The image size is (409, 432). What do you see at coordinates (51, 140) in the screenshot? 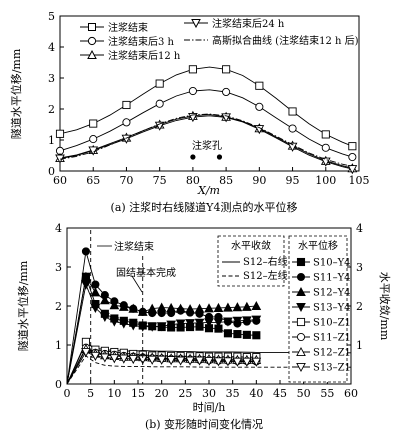
I see `chart-a-y-tick-label: 1` at bounding box center [51, 140].